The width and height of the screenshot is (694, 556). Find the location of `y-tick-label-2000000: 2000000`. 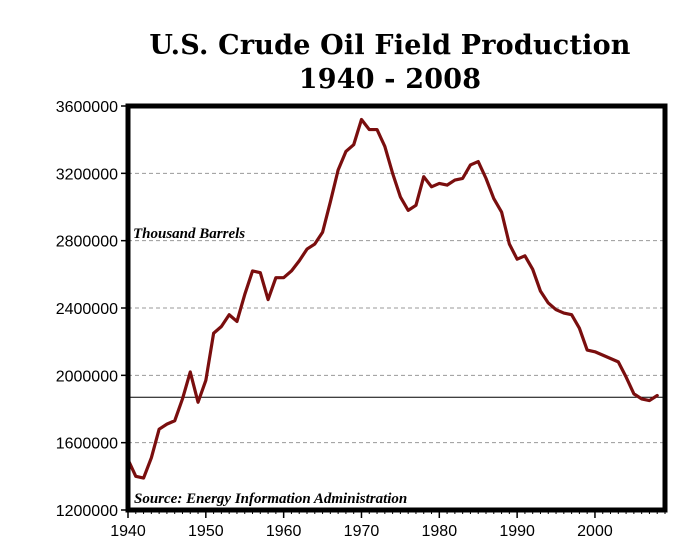

y-tick-label-2000000: 2000000 is located at coordinates (87, 376).